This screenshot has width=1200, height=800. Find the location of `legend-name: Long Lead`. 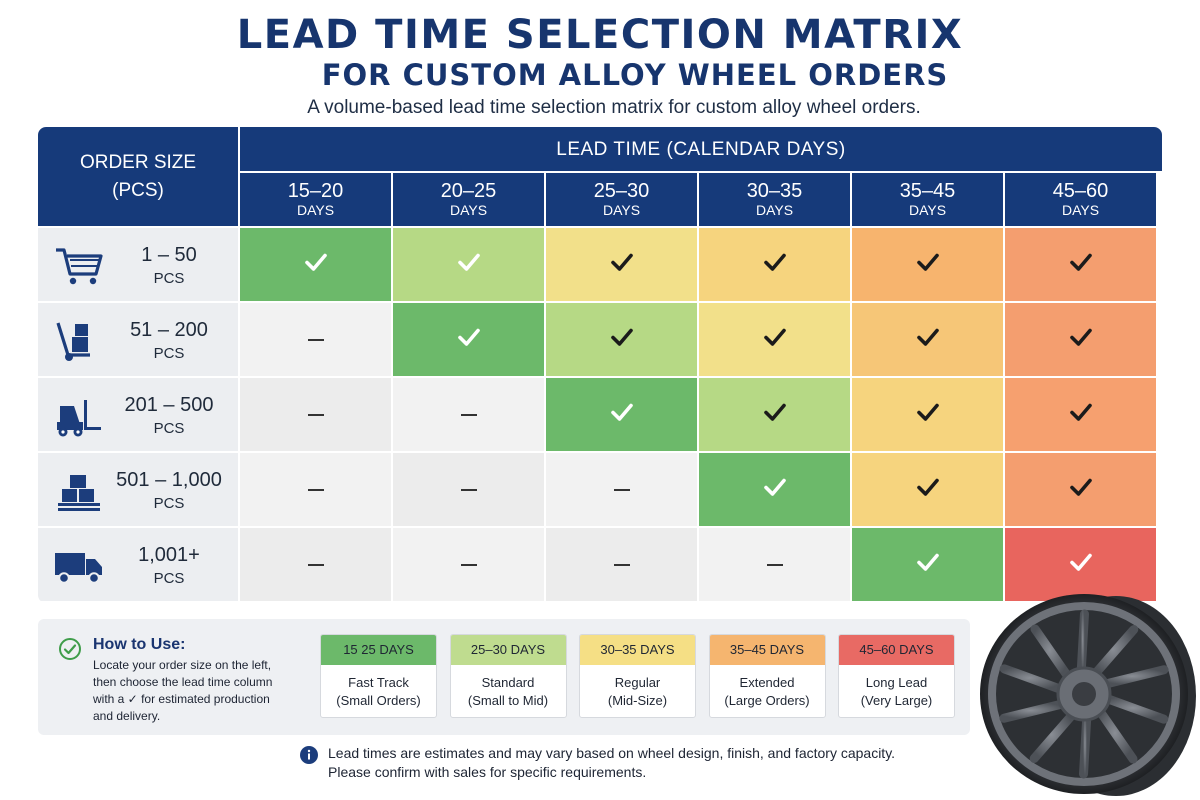

legend-name: Long Lead is located at coordinates (896, 682).